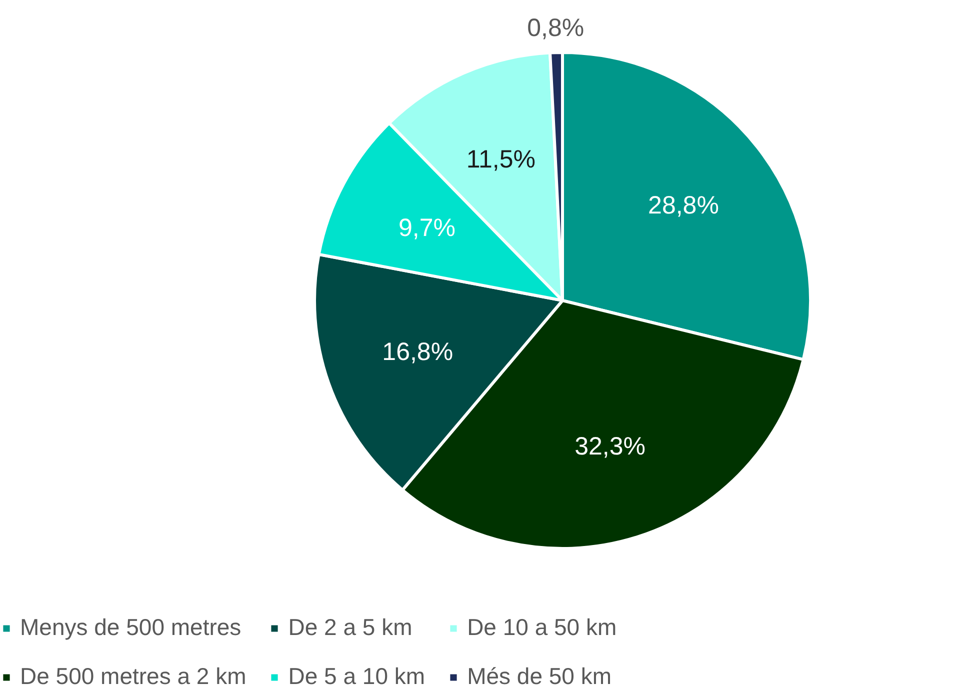  Describe the element at coordinates (555, 28) in the screenshot. I see `data-label: 0,8%` at that location.